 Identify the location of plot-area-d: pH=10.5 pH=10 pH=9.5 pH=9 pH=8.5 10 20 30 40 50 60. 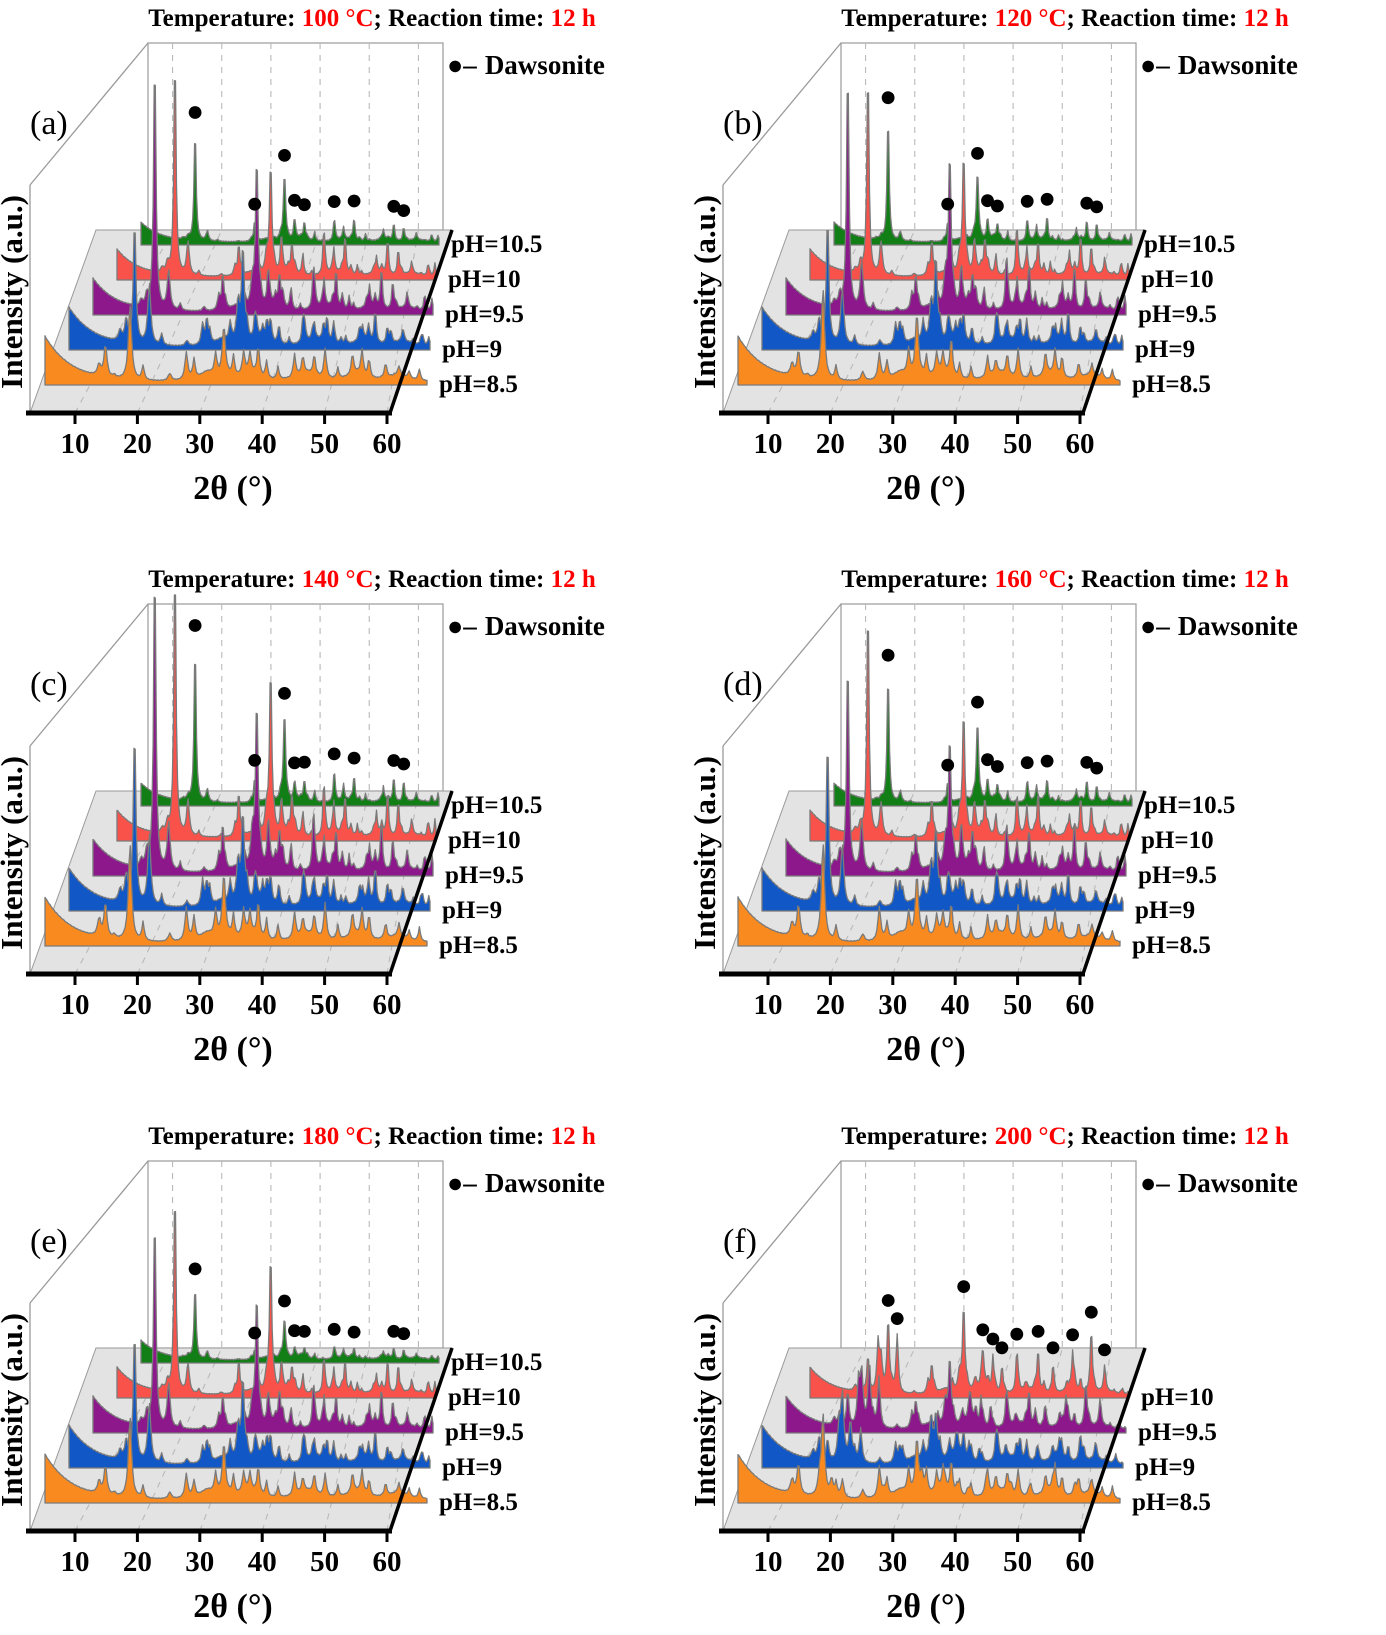
(977, 812).